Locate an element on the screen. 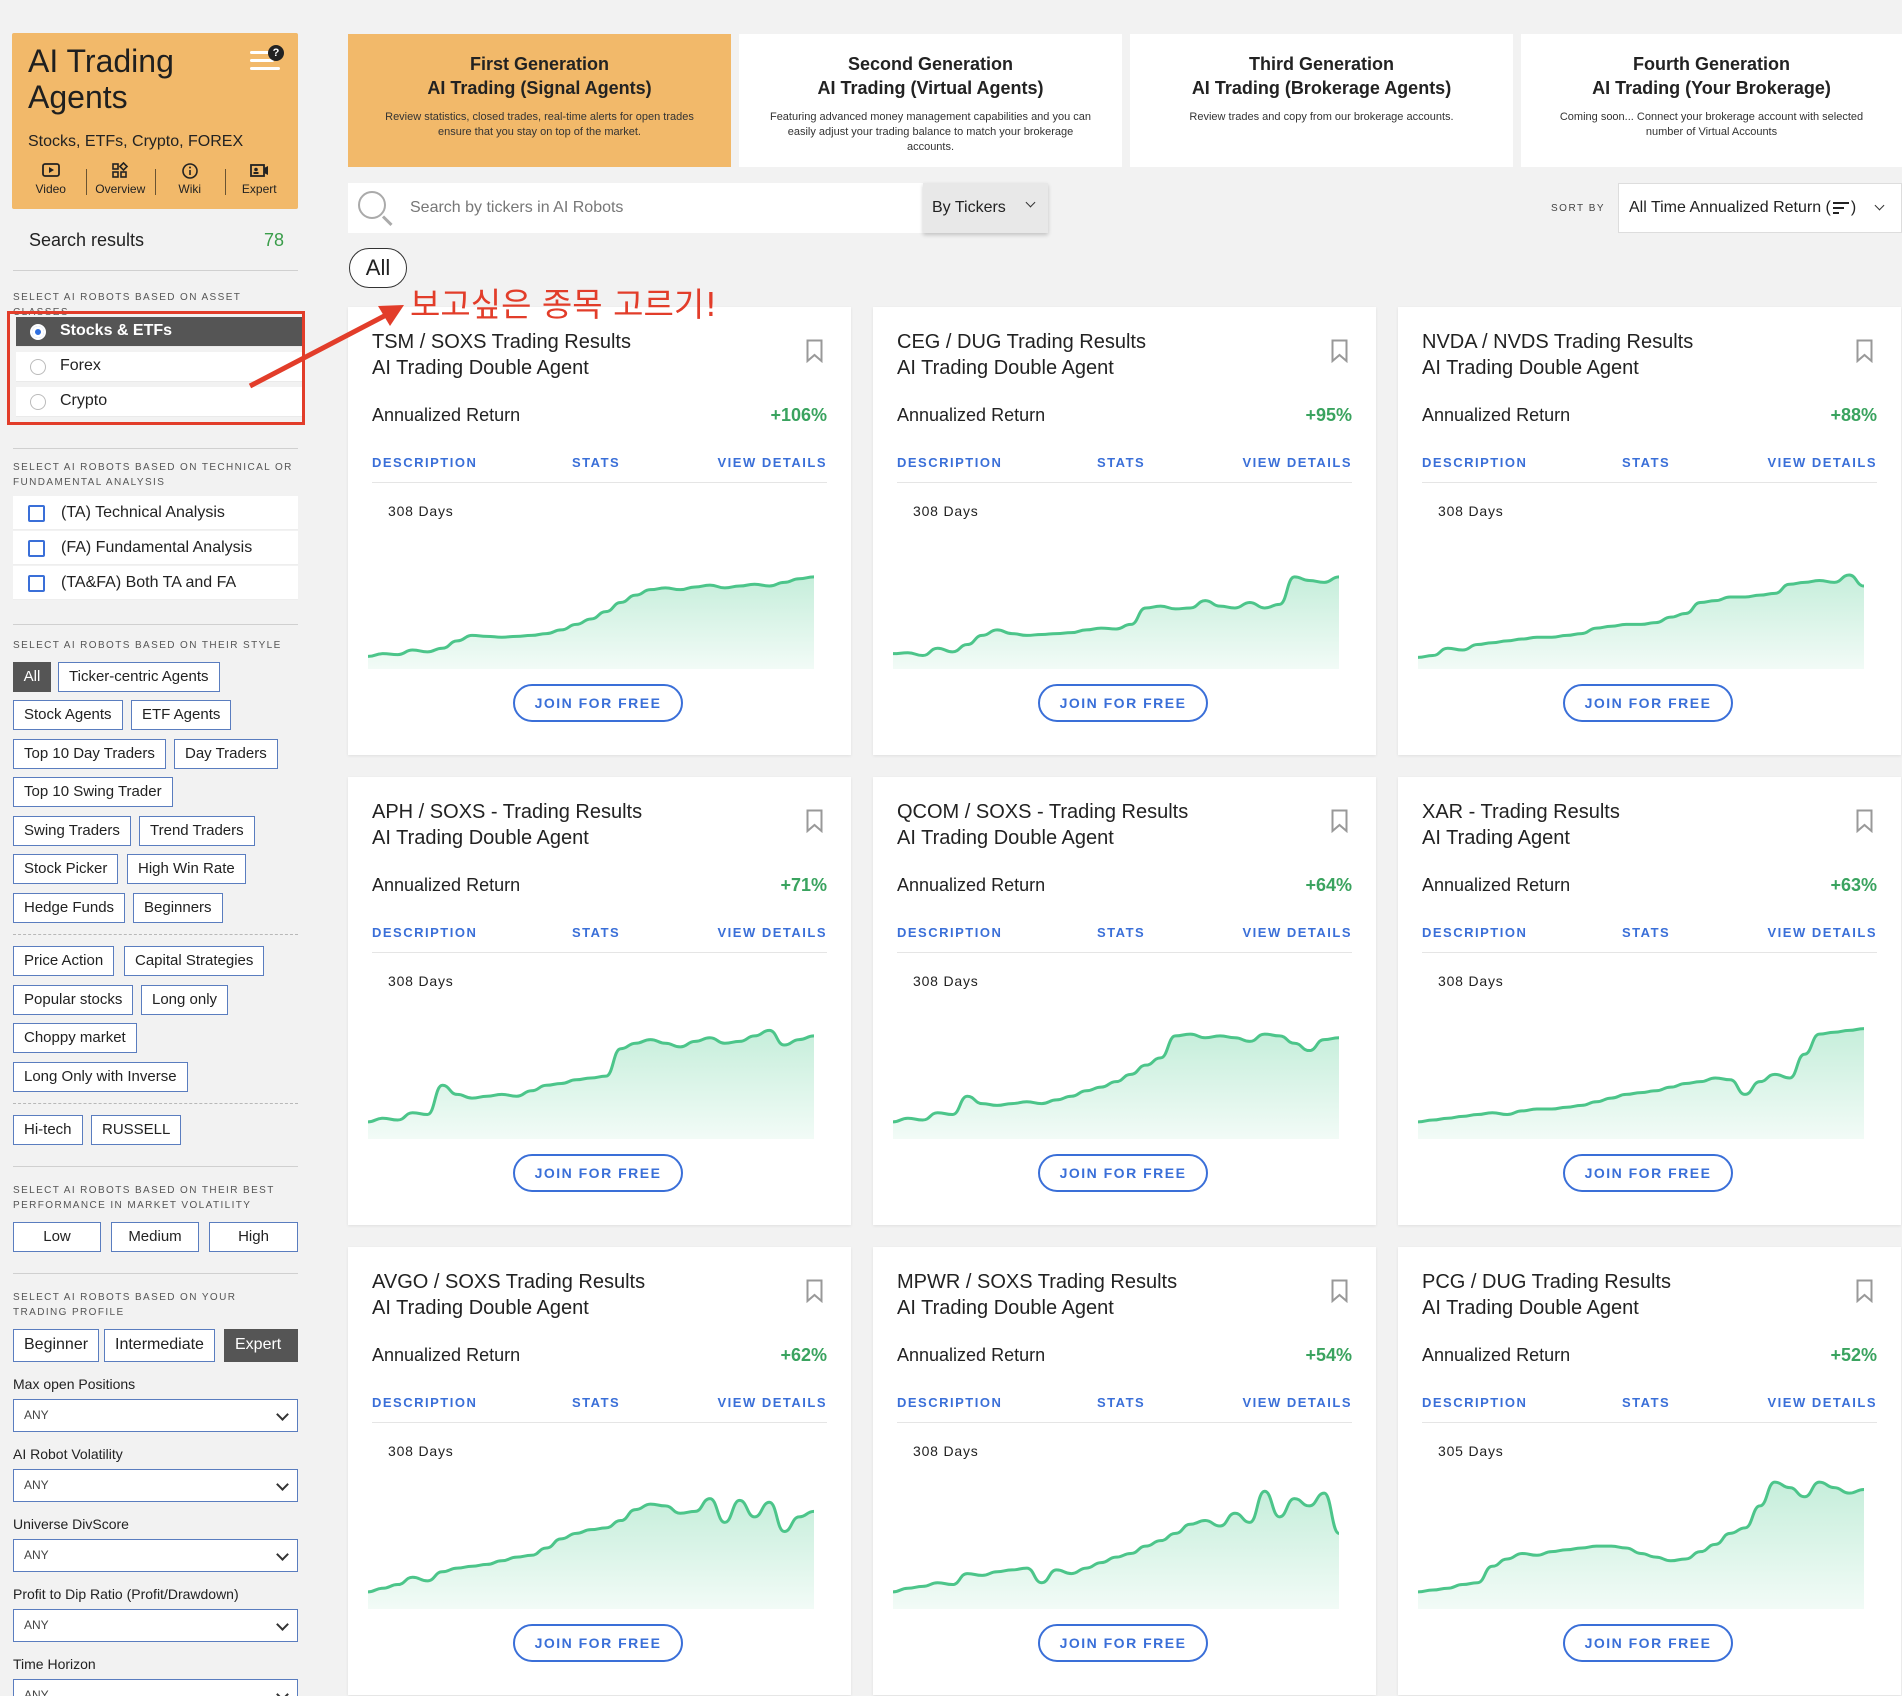 The width and height of the screenshot is (1902, 1696). style-tag: Beginners is located at coordinates (178, 908).